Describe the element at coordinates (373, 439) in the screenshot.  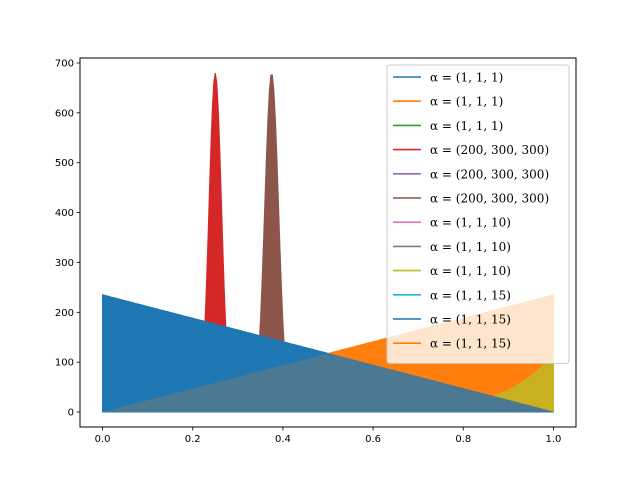
I see `x-tick-label: 0.6` at that location.